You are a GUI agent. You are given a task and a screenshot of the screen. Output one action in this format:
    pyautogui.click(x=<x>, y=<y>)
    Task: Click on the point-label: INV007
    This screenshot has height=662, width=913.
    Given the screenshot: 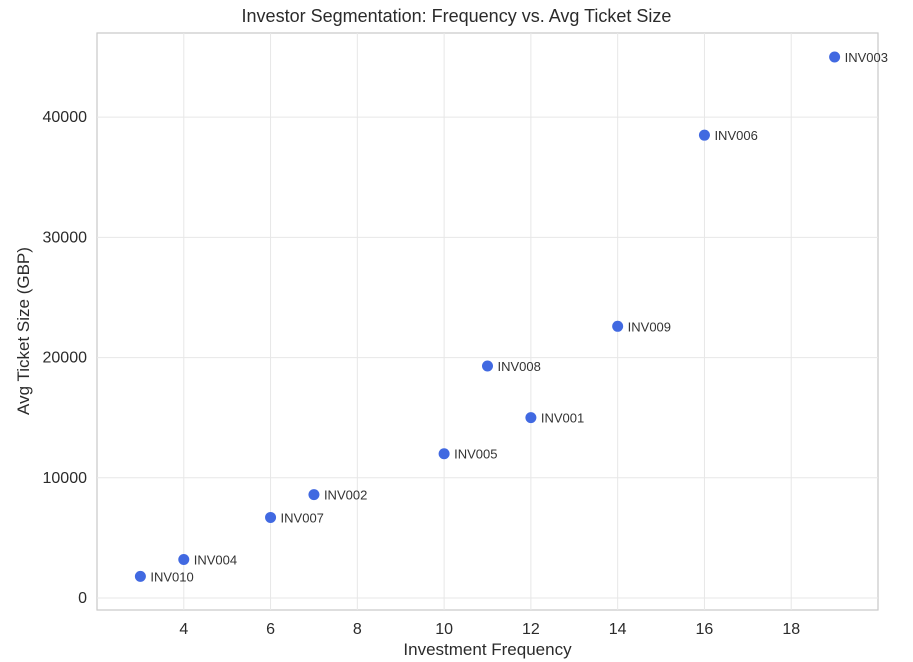 What is the action you would take?
    pyautogui.click(x=302, y=517)
    